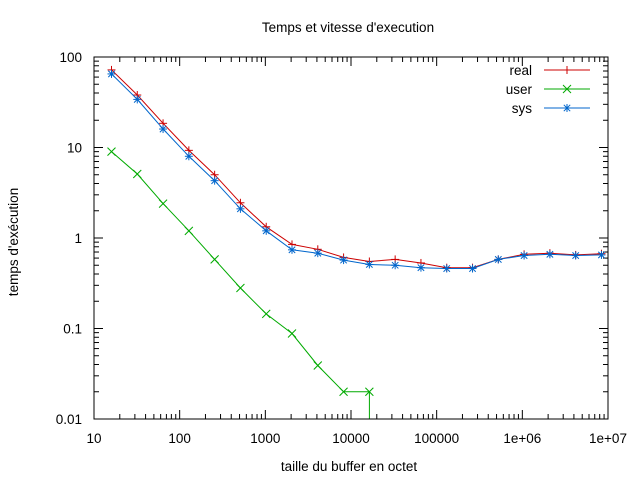 This screenshot has width=640, height=480. Describe the element at coordinates (265, 438) in the screenshot. I see `x-tick-label: 1000` at that location.